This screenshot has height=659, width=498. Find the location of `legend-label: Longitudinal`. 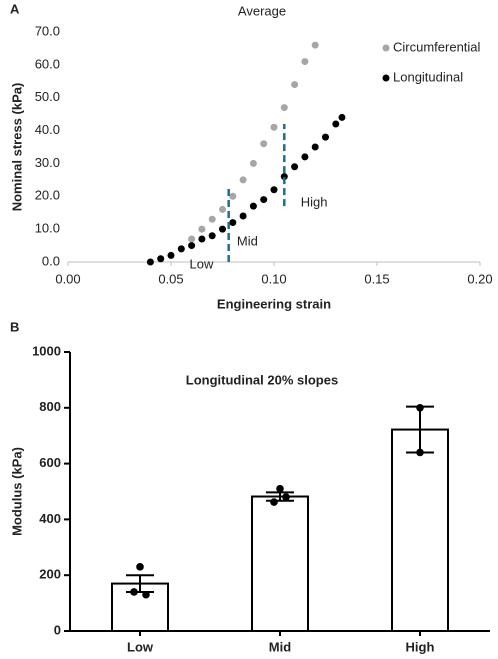

legend-label: Longitudinal is located at coordinates (428, 76).